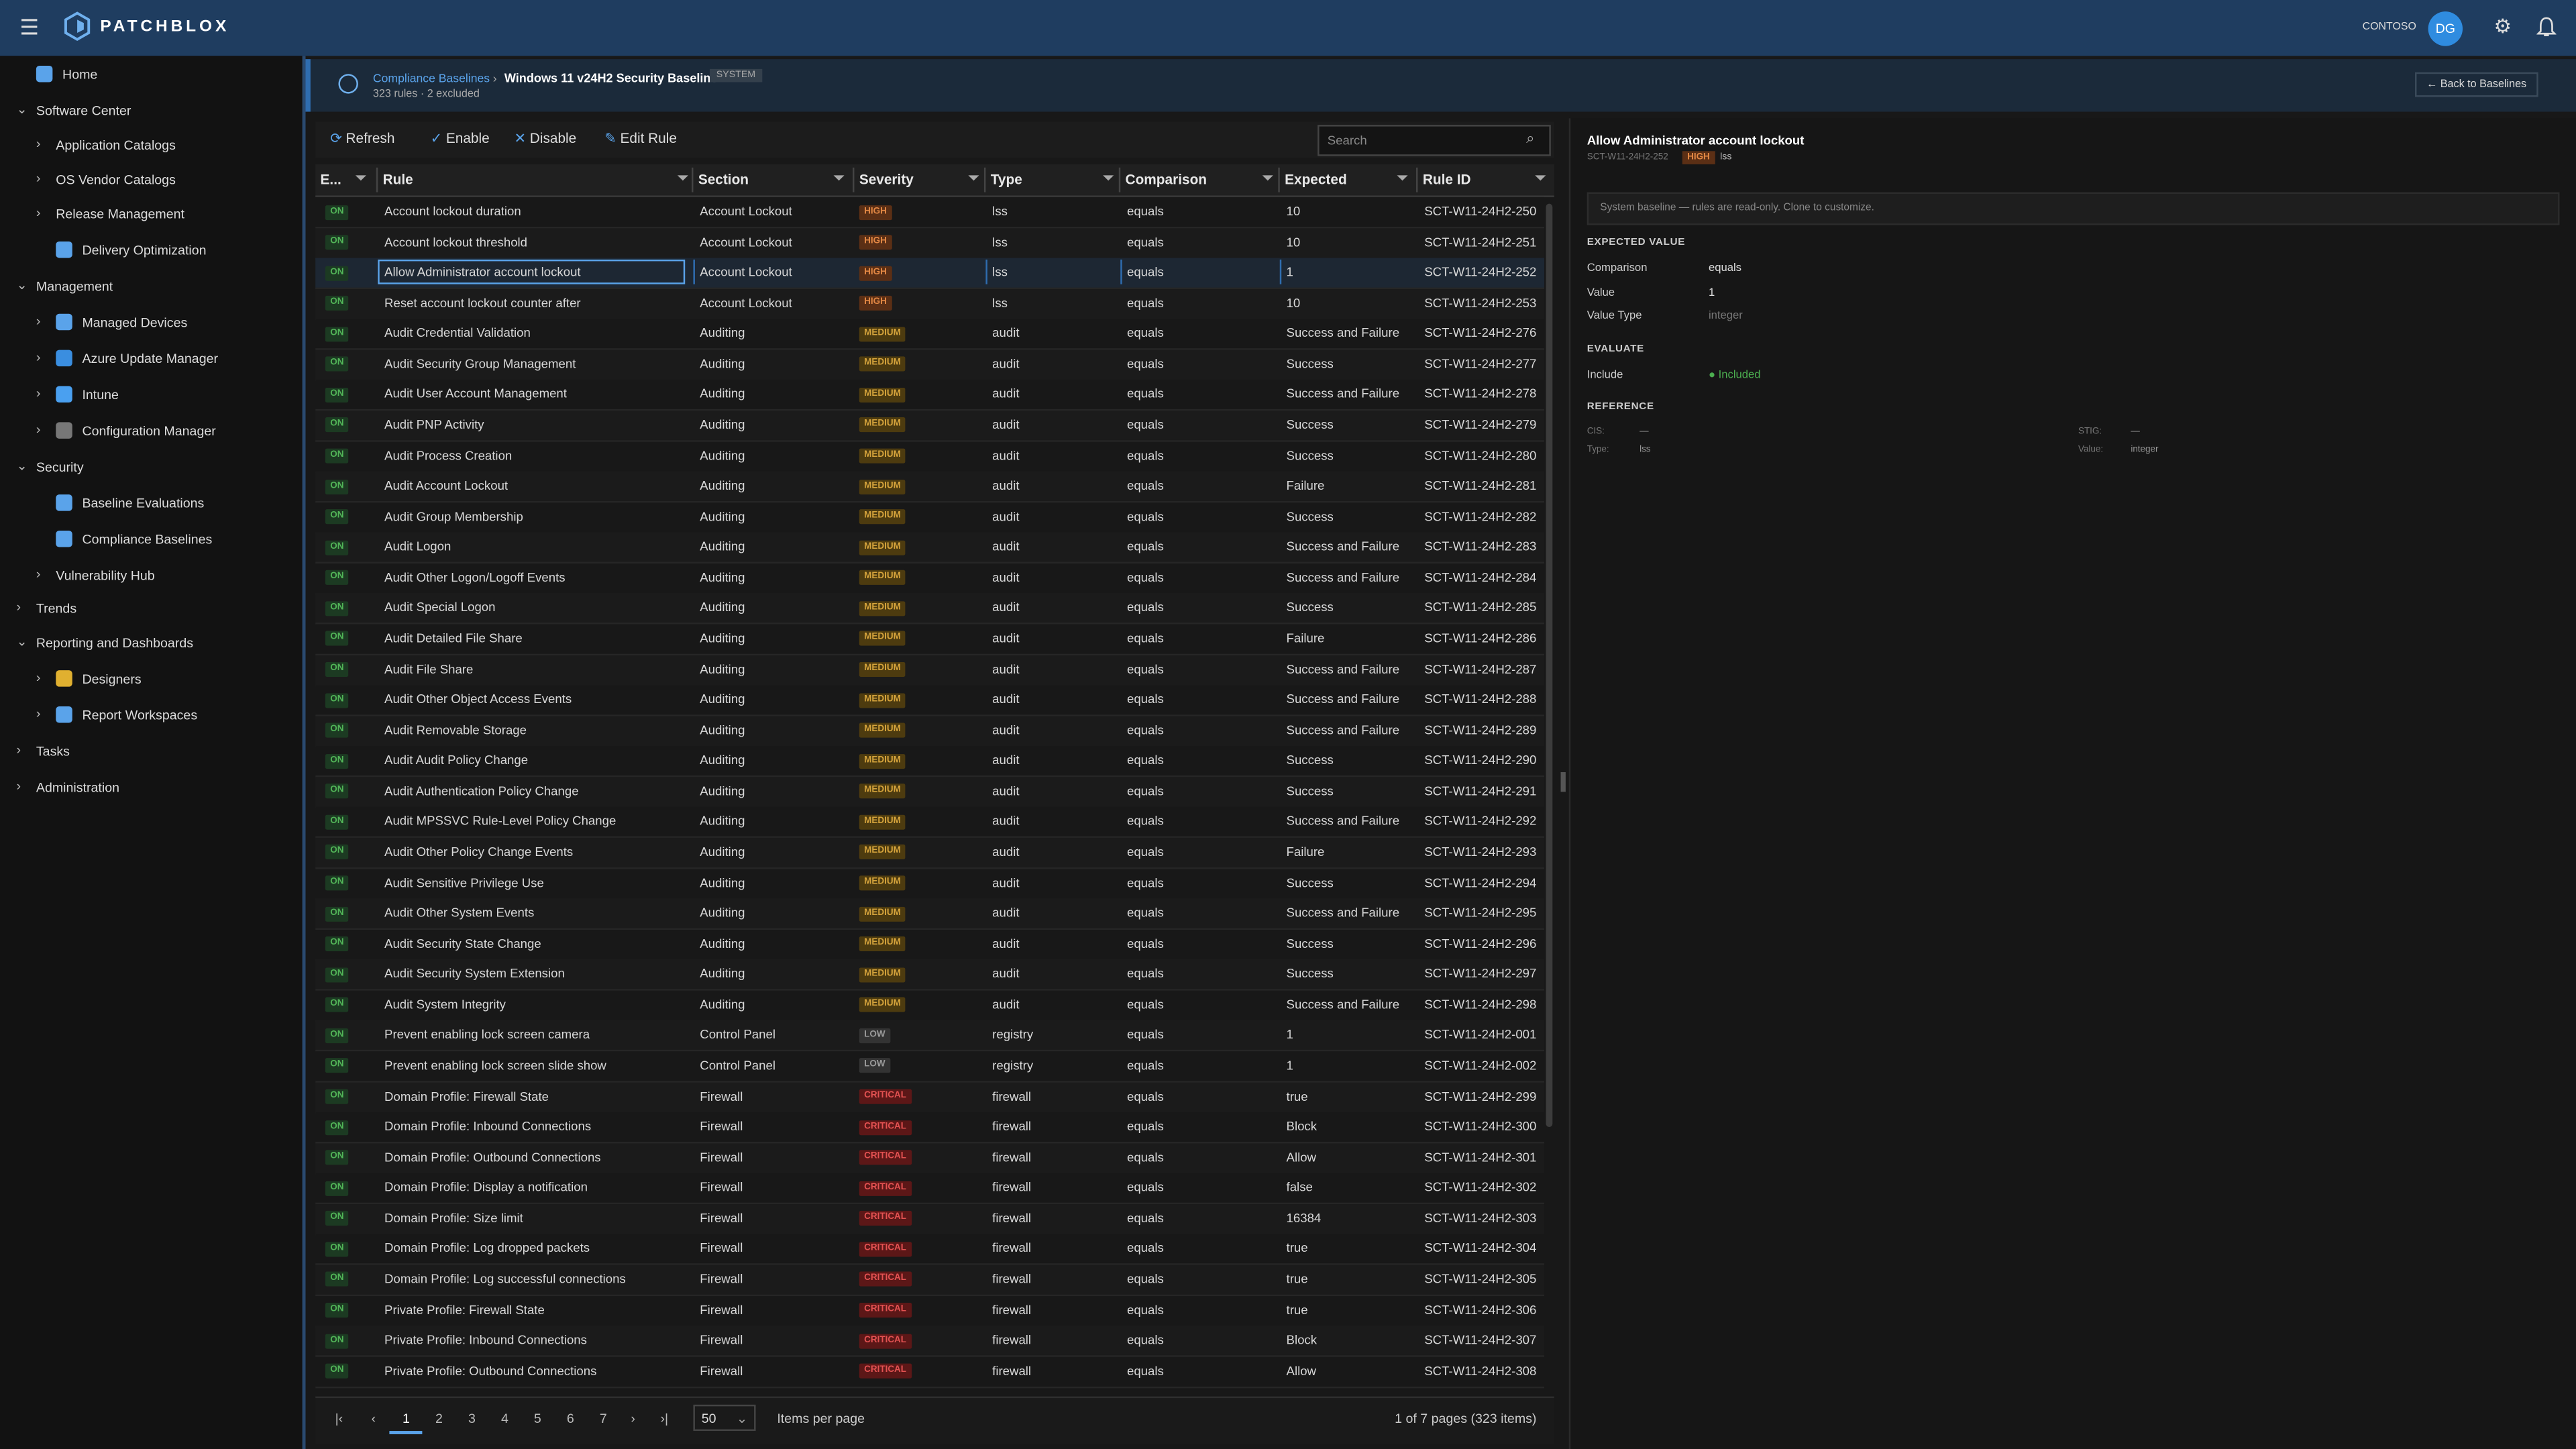 The image size is (2576, 1449). Describe the element at coordinates (1563, 782) in the screenshot. I see `splitter` at that location.